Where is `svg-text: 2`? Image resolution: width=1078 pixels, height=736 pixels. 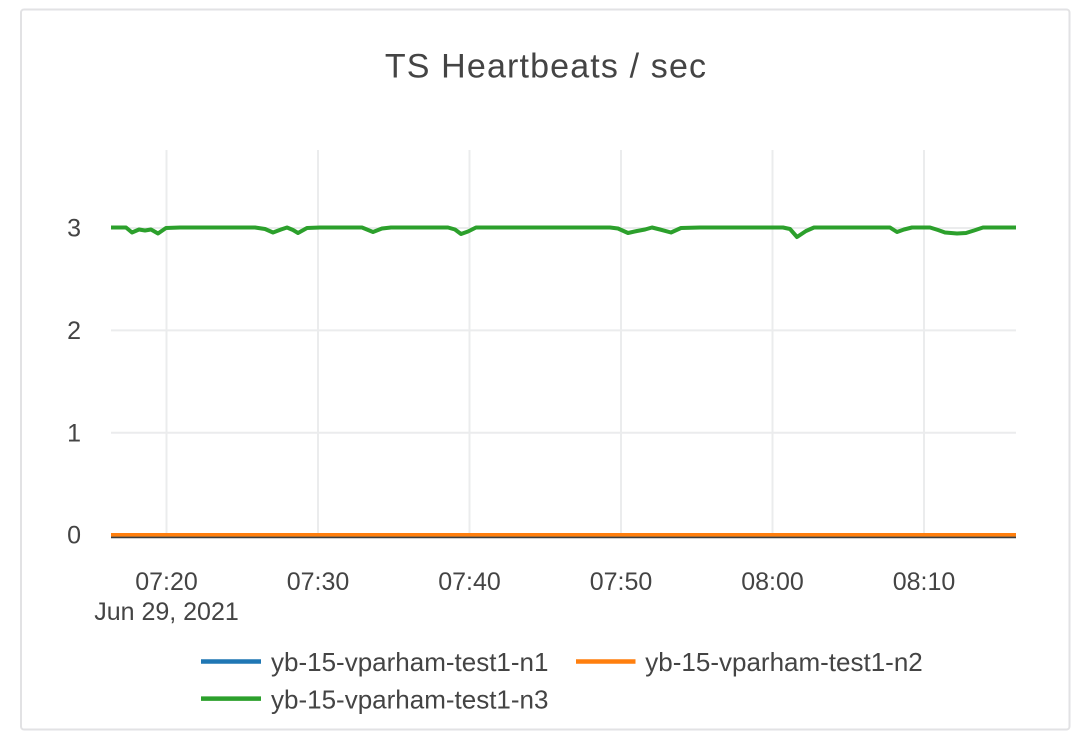 svg-text: 2 is located at coordinates (74, 331).